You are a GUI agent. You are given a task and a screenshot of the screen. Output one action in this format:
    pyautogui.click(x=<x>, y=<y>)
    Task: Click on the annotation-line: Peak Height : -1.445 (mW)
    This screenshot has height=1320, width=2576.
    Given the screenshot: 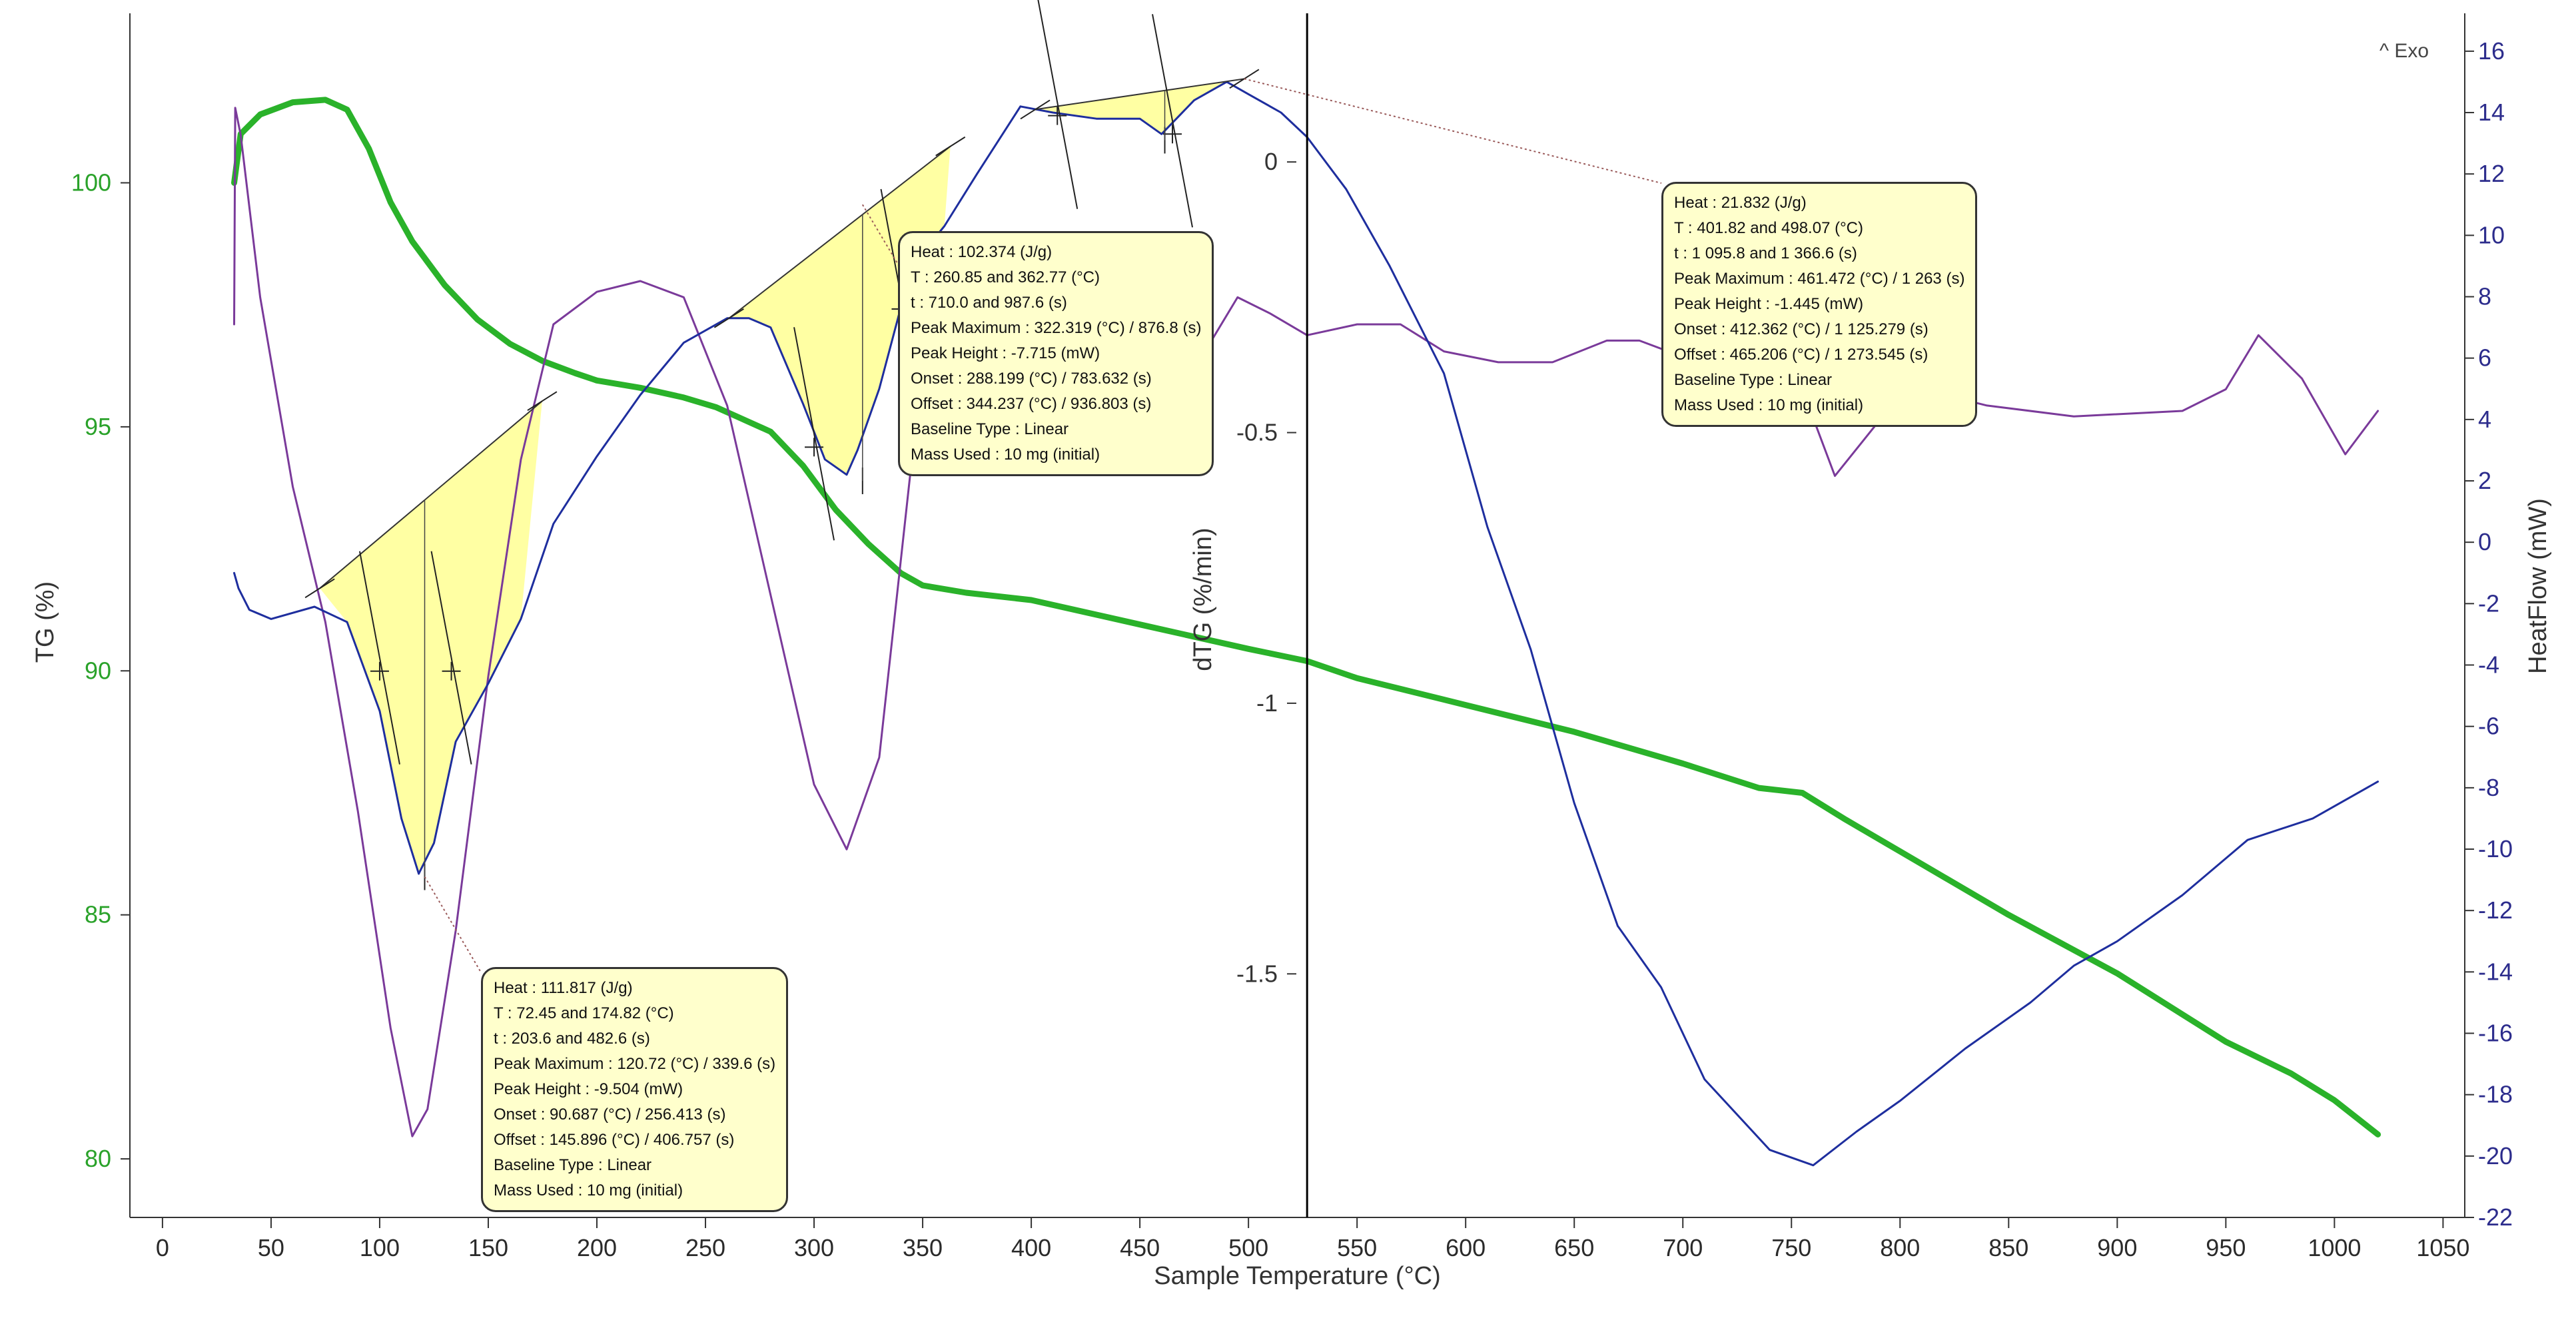 What is the action you would take?
    pyautogui.click(x=1769, y=304)
    